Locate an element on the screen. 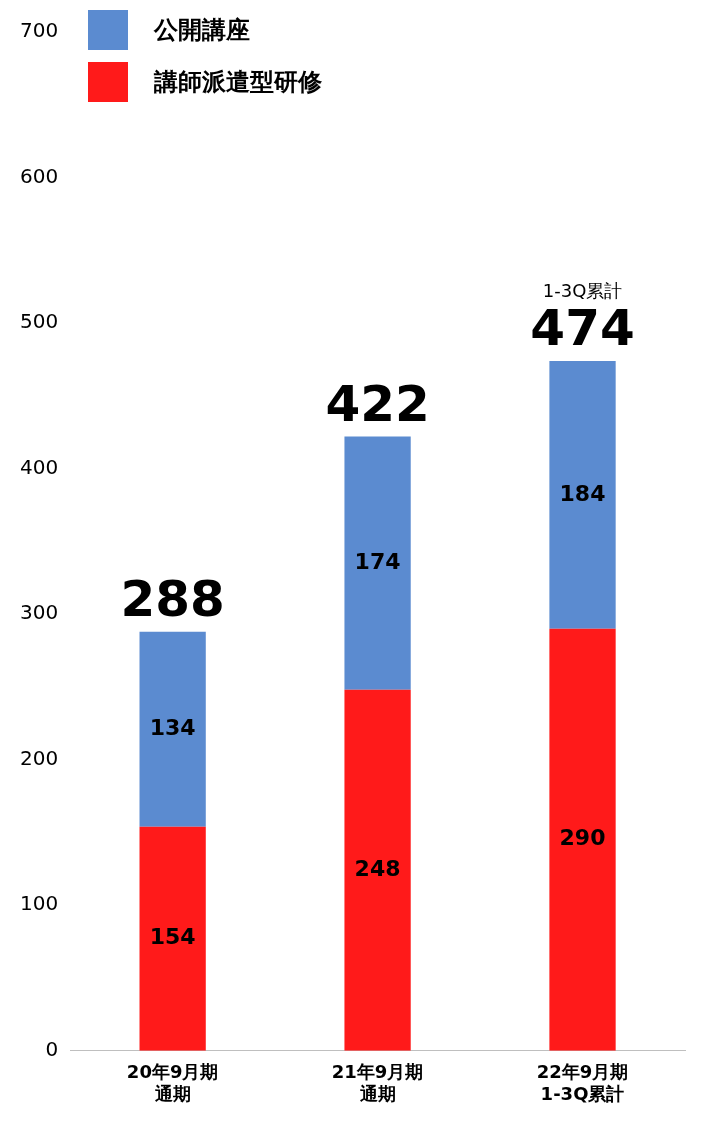 The height and width of the screenshot is (1123, 703). data-label: 174 is located at coordinates (377, 561).